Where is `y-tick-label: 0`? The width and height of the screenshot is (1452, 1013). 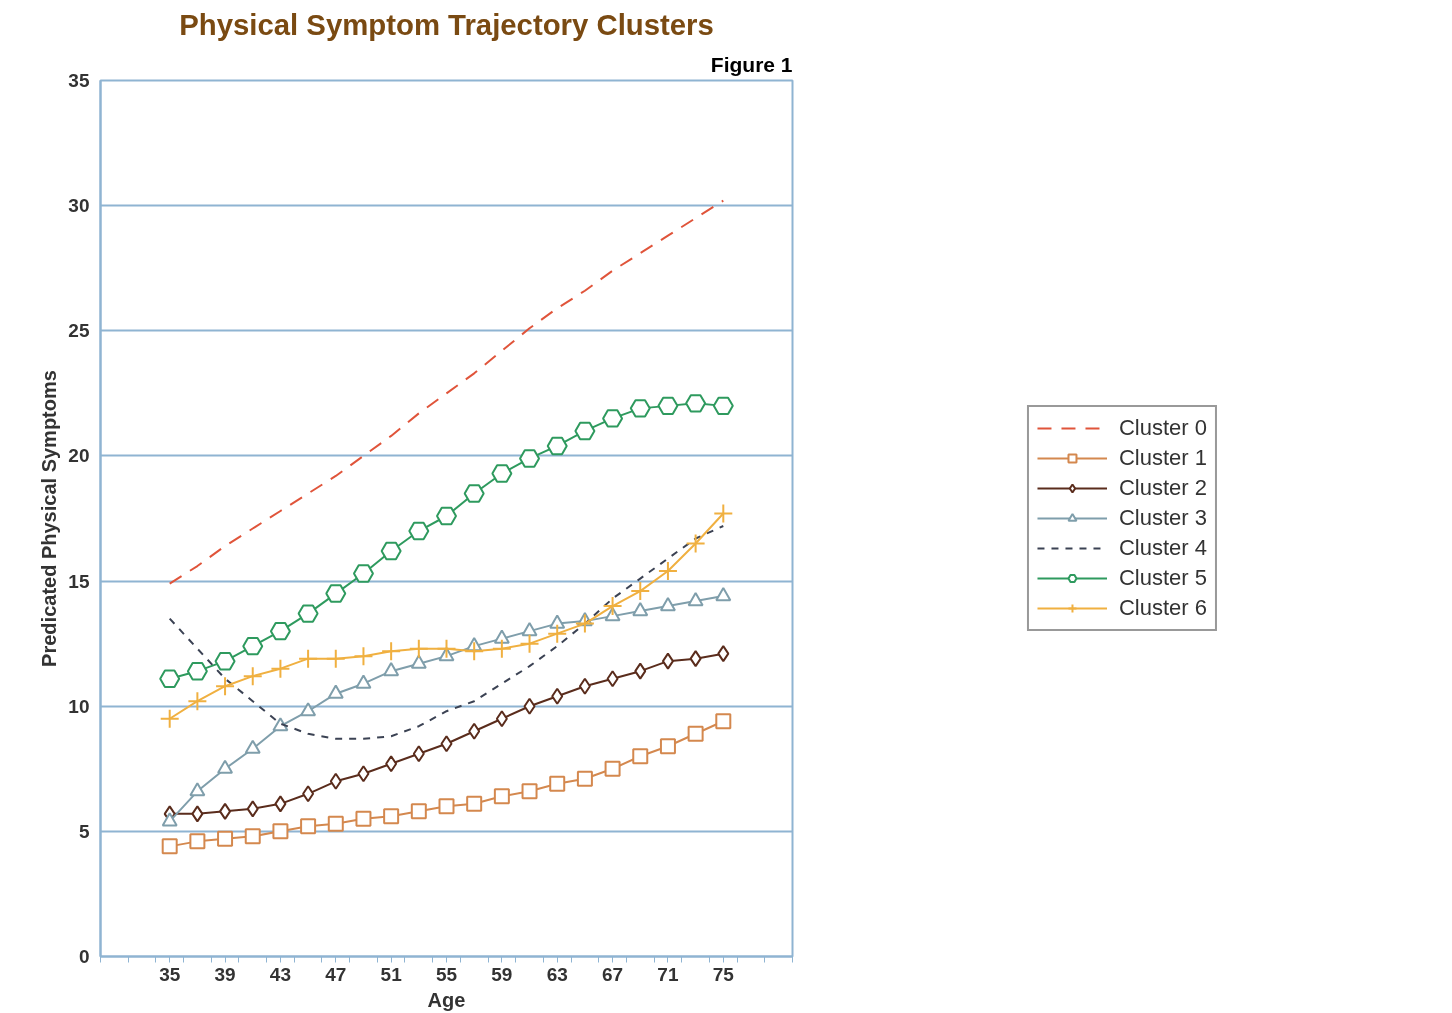 y-tick-label: 0 is located at coordinates (84, 956).